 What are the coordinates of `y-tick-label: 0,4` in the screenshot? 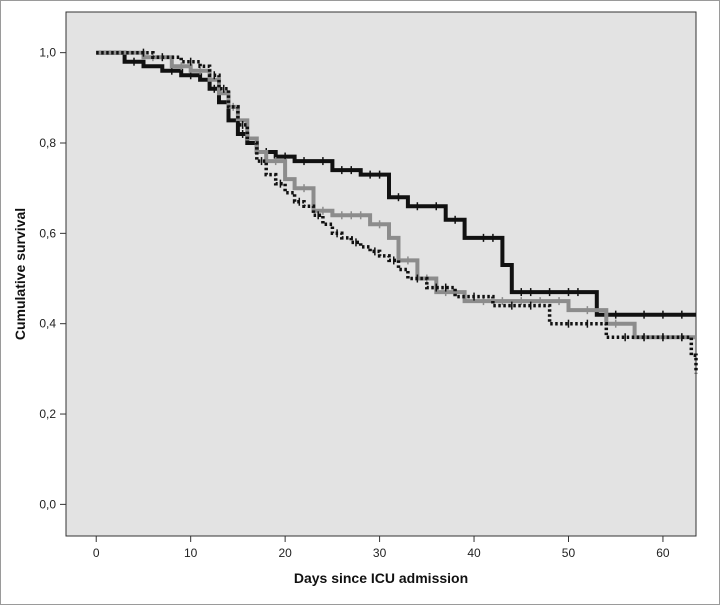 It's located at (47, 324).